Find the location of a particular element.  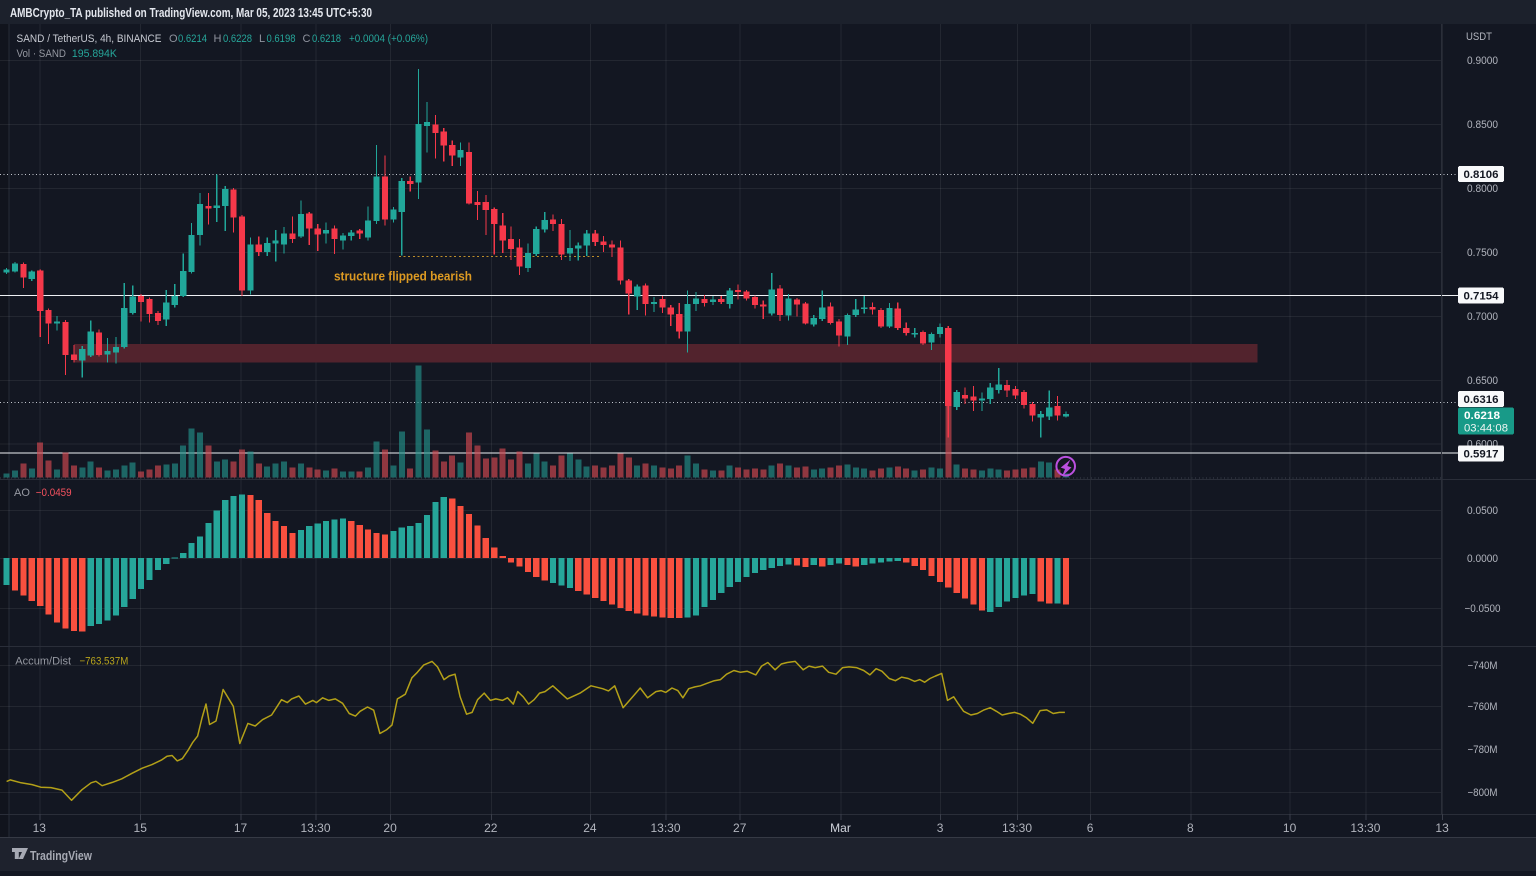

svg-text: 0.6316 is located at coordinates (1481, 400).